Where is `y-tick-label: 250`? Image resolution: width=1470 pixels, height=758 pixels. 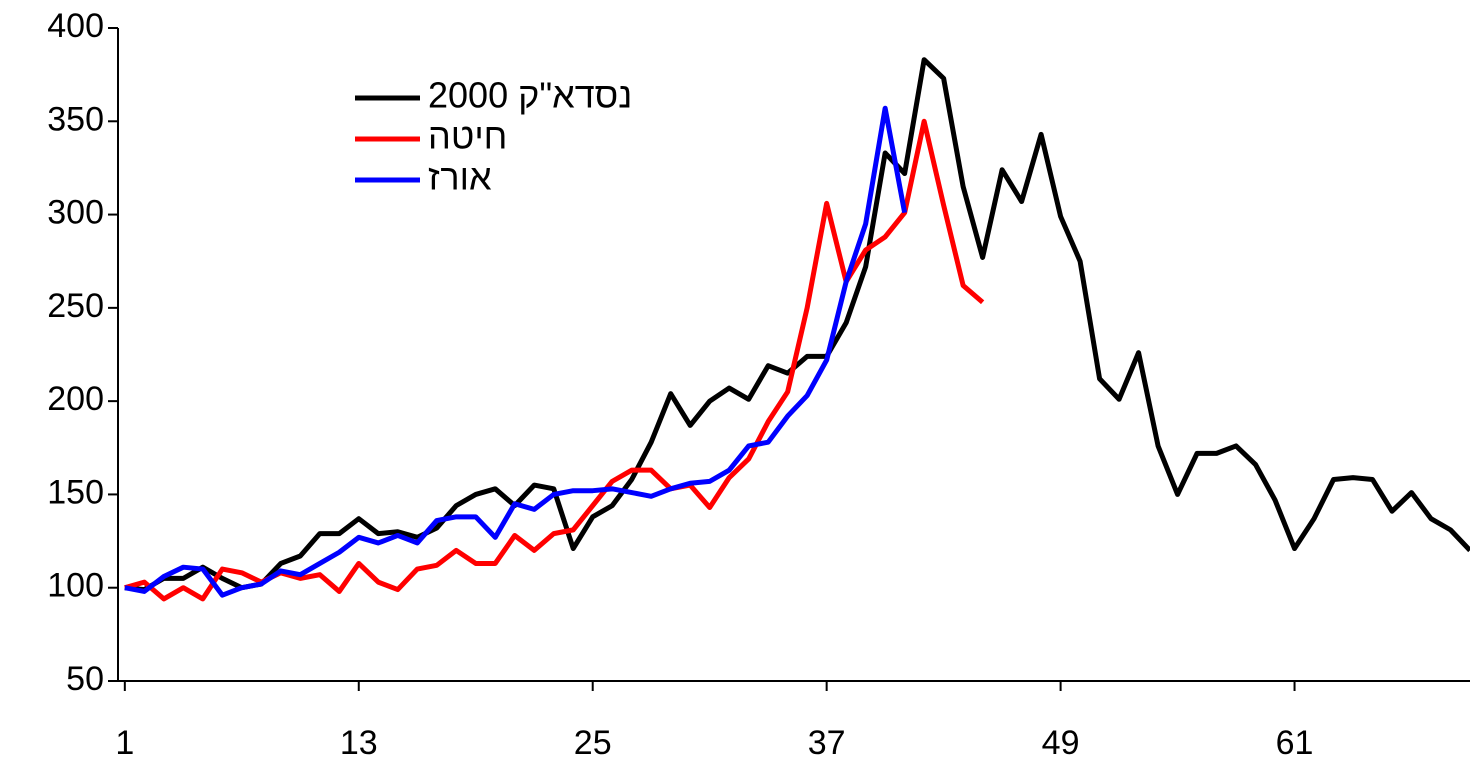 y-tick-label: 250 is located at coordinates (75, 306).